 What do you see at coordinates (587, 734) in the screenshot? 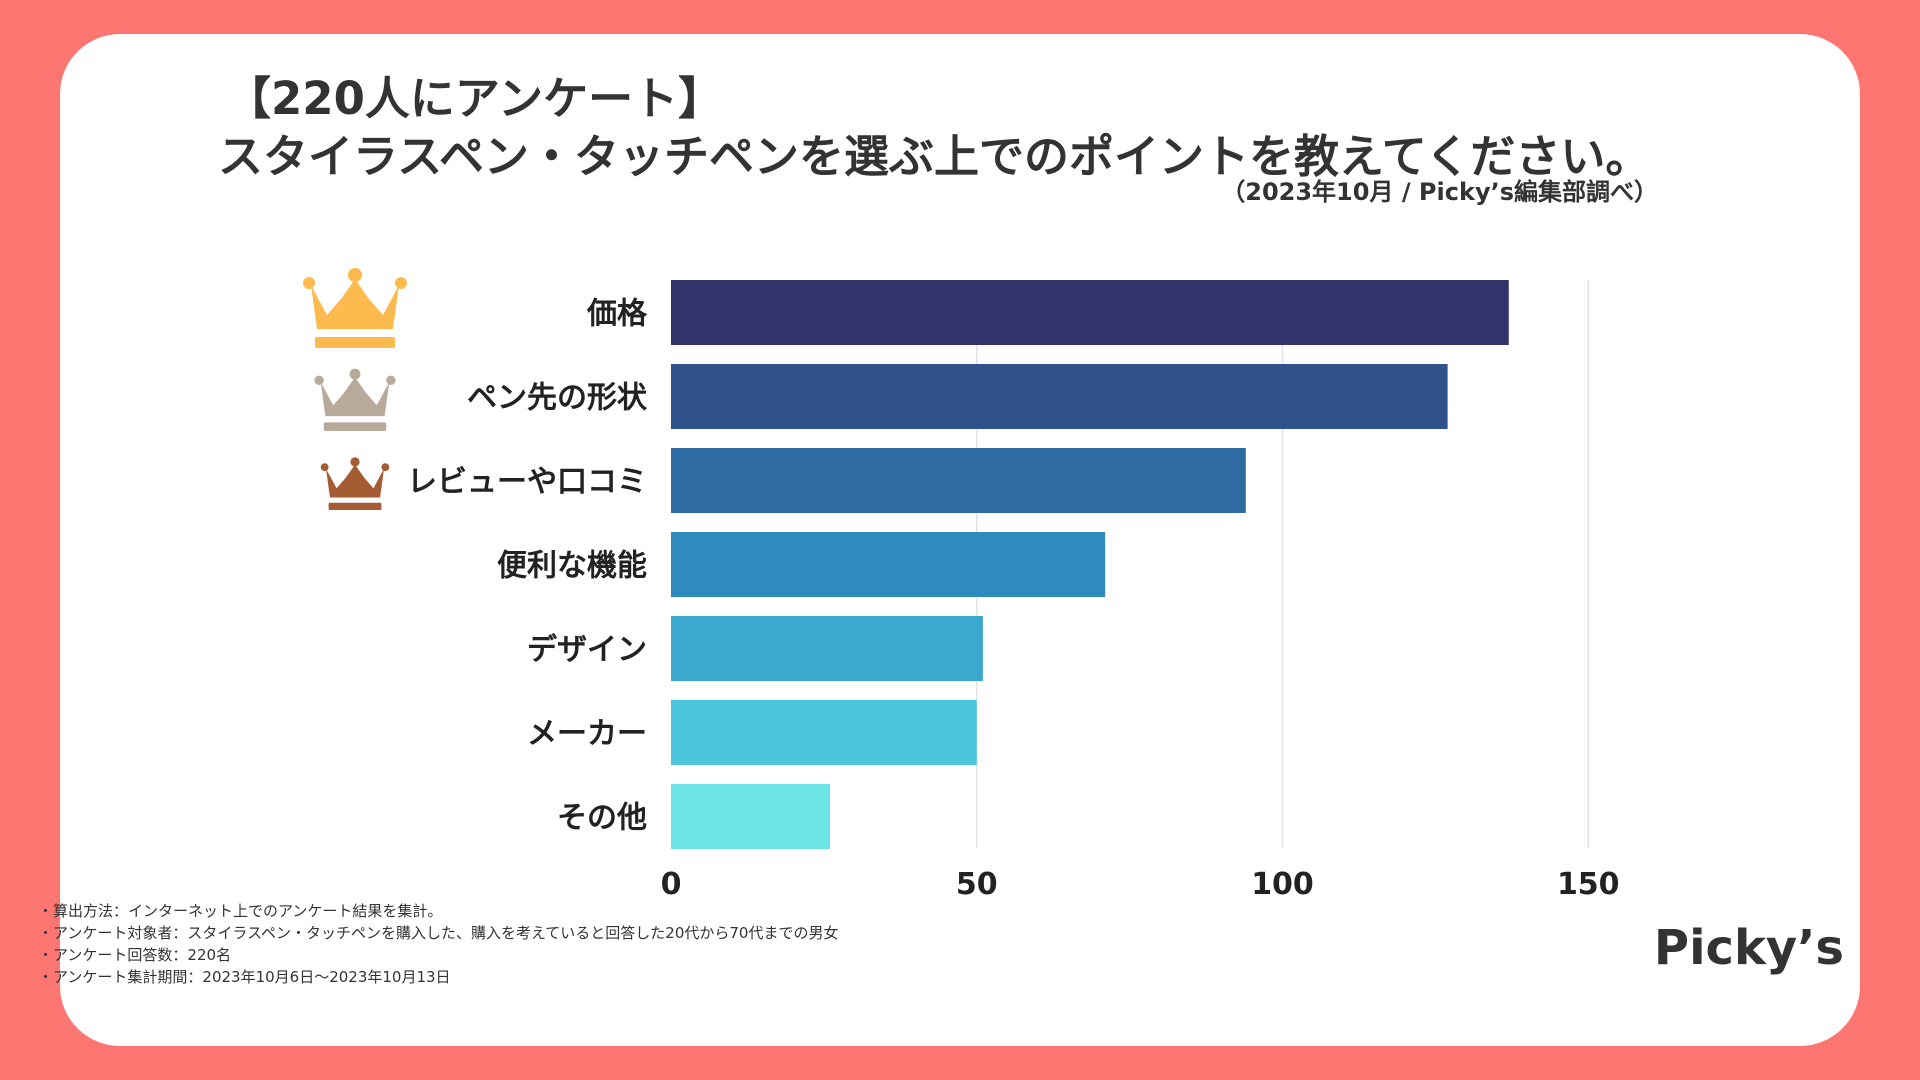
I see `category-label-5: メーカー` at bounding box center [587, 734].